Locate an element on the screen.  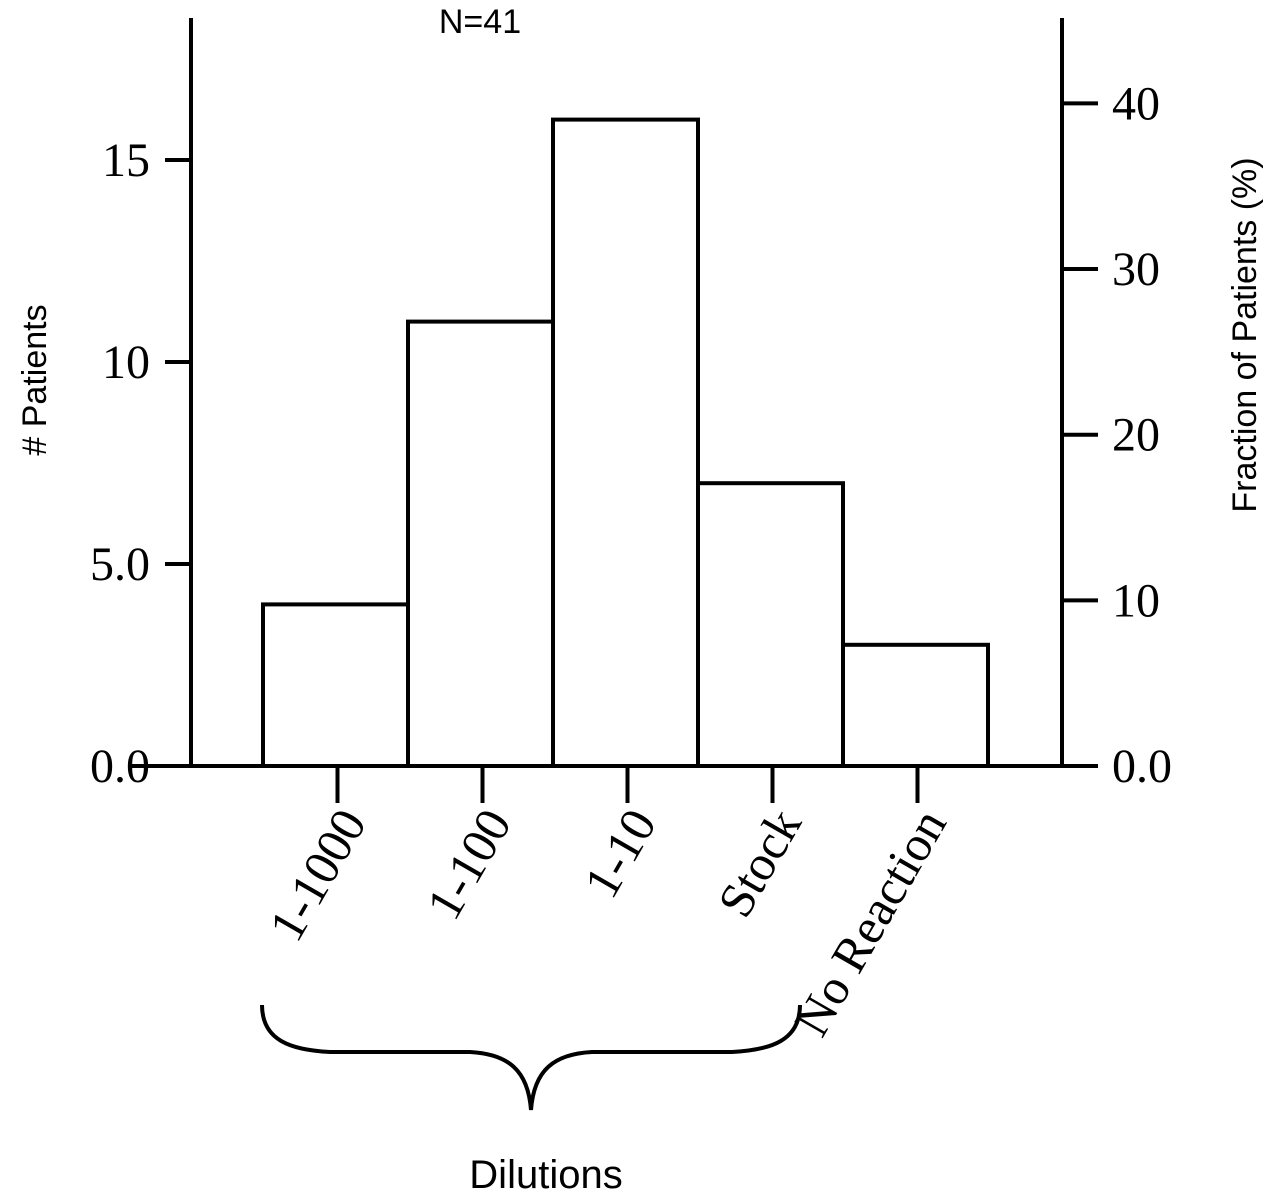
sample-size-annotation: N=41 is located at coordinates (480, 22).